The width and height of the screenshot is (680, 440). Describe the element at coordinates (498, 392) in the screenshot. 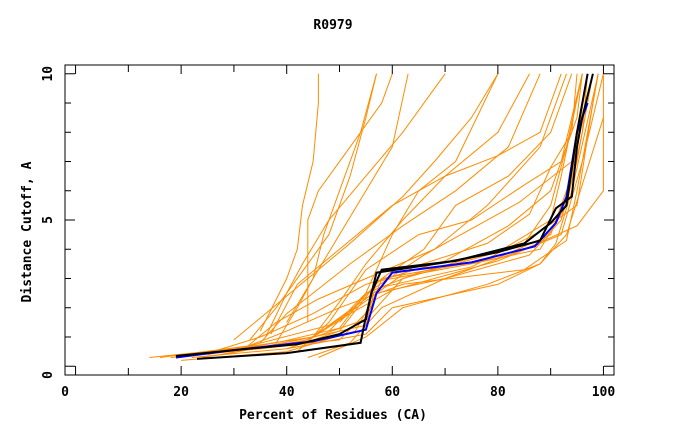

I see `x-tick-label: 80` at that location.